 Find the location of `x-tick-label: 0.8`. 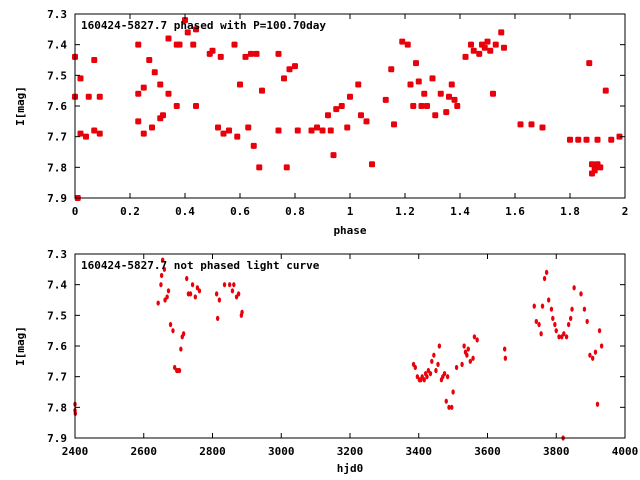

x-tick-label: 0.8 is located at coordinates (295, 211).